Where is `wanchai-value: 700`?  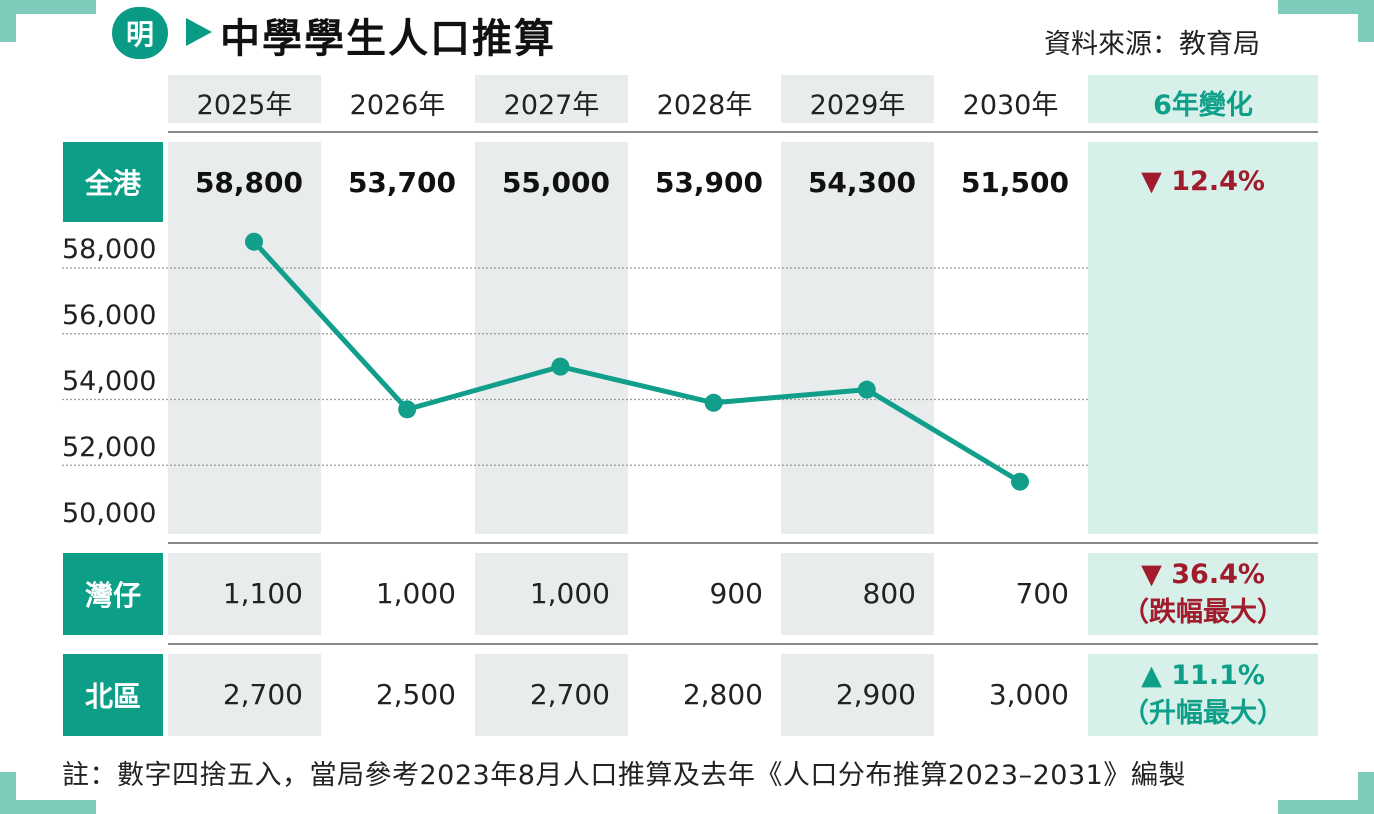 wanchai-value: 700 is located at coordinates (1042, 593).